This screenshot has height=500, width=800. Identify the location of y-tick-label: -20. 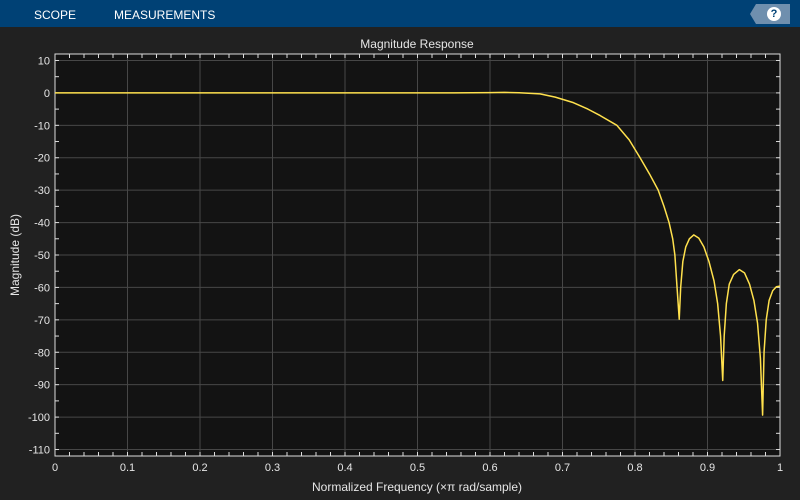
(42, 159).